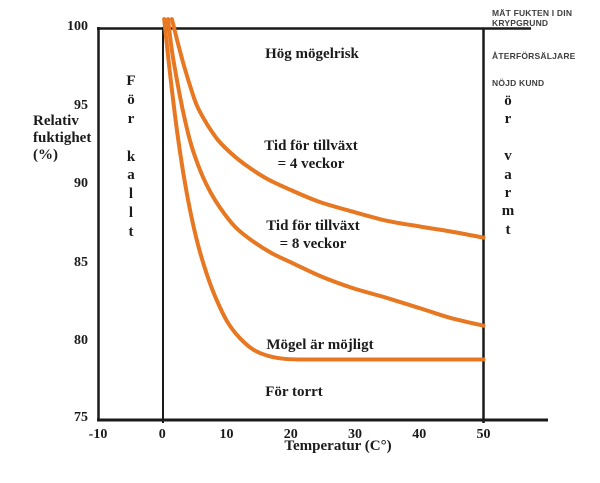 Image resolution: width=600 pixels, height=483 pixels. I want to click on x-tick-label: -10, so click(98, 434).